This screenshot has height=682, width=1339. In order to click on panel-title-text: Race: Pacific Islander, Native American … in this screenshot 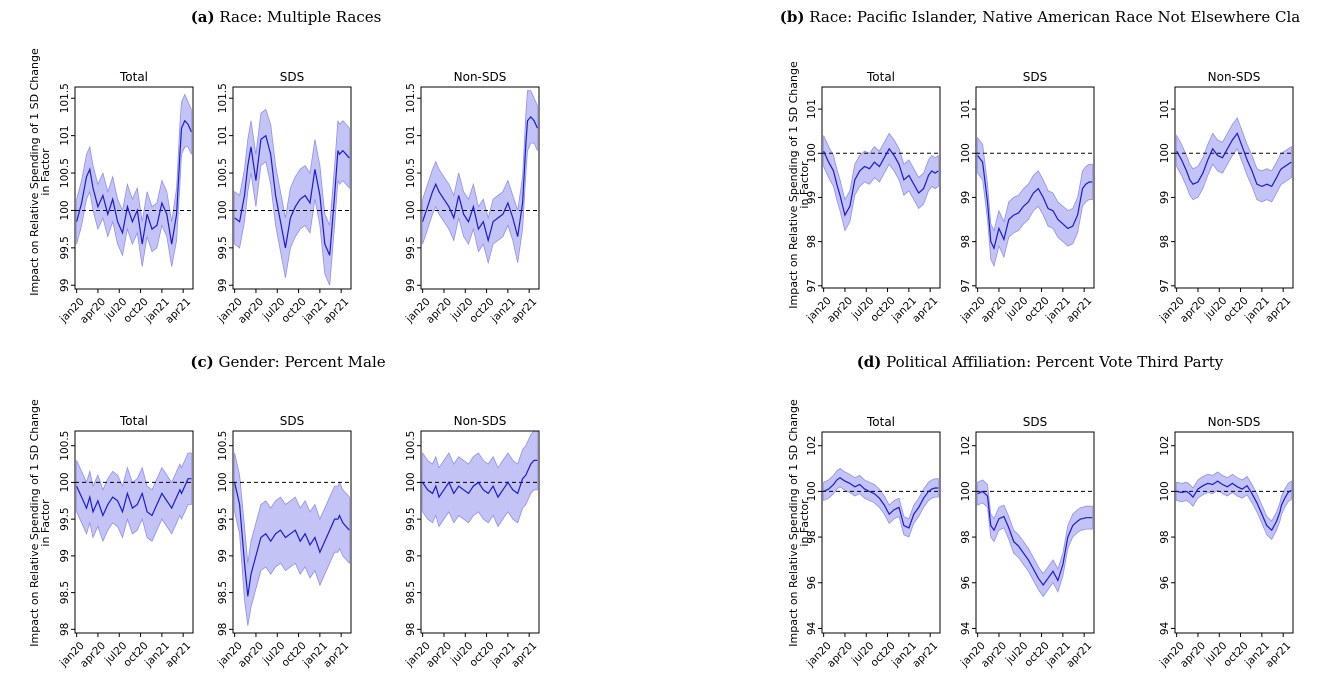, I will do `click(1052, 17)`.